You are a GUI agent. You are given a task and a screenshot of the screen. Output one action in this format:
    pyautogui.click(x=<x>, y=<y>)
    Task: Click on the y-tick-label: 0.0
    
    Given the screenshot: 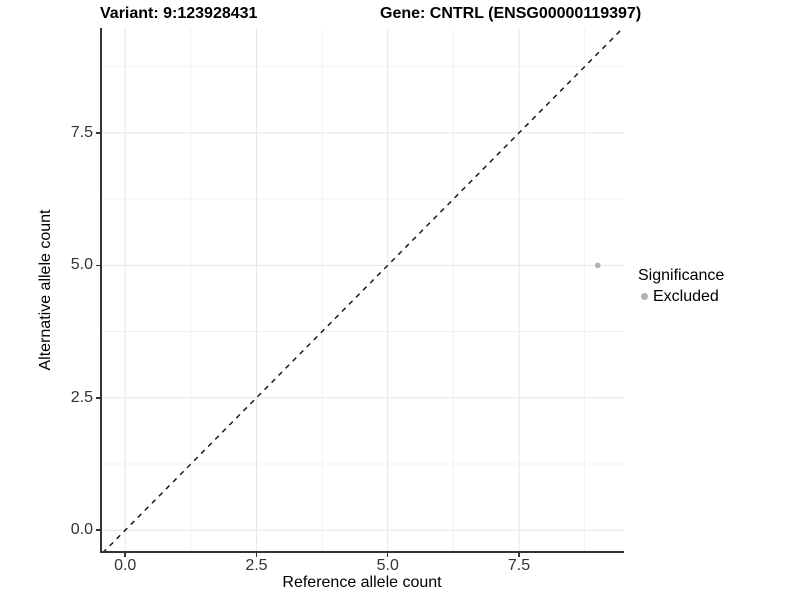 What is the action you would take?
    pyautogui.click(x=81, y=530)
    